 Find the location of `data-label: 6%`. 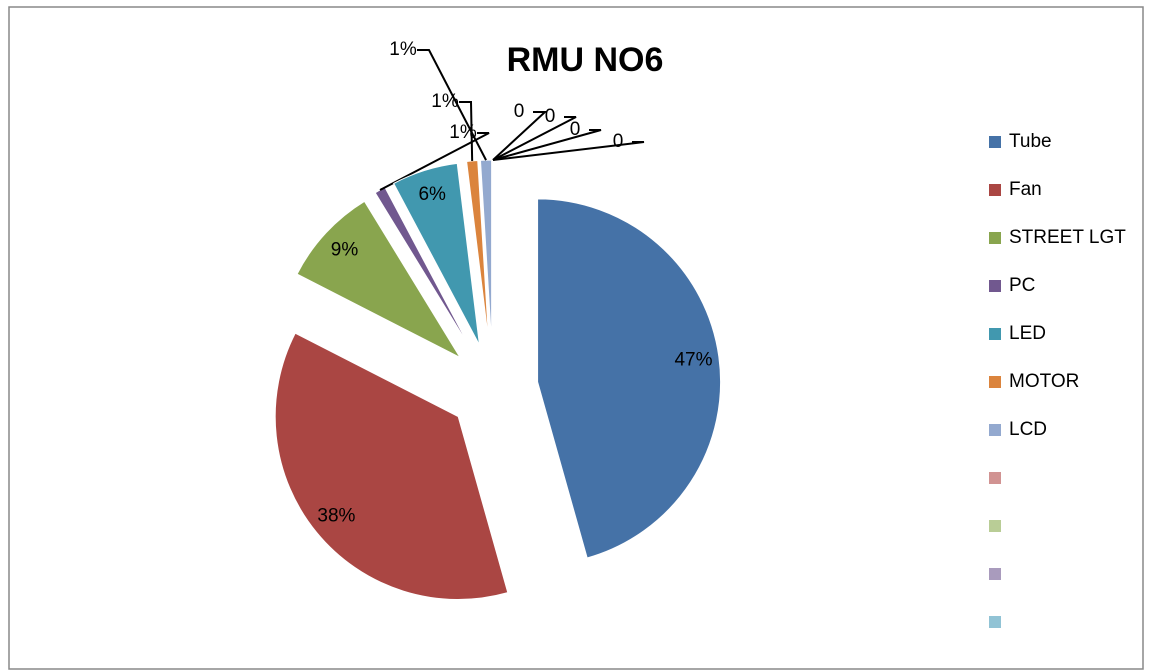

data-label: 6% is located at coordinates (432, 194).